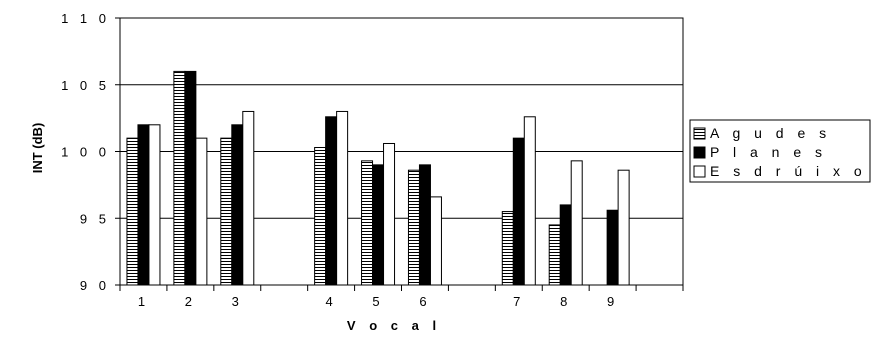  What do you see at coordinates (85, 85) in the screenshot?
I see `y-tick-label: 1 0 5` at bounding box center [85, 85].